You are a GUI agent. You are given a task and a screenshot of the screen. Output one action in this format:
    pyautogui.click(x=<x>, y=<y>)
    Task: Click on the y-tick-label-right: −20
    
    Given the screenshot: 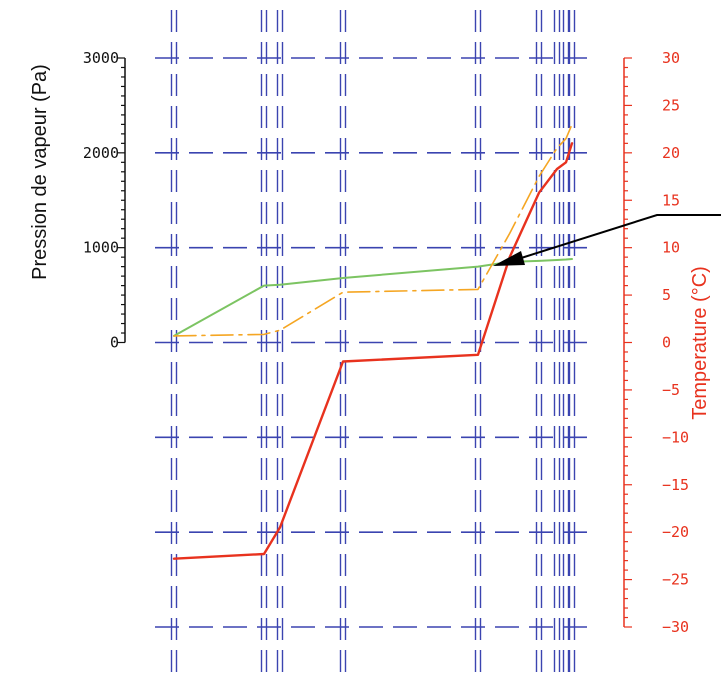 What is the action you would take?
    pyautogui.click(x=675, y=532)
    